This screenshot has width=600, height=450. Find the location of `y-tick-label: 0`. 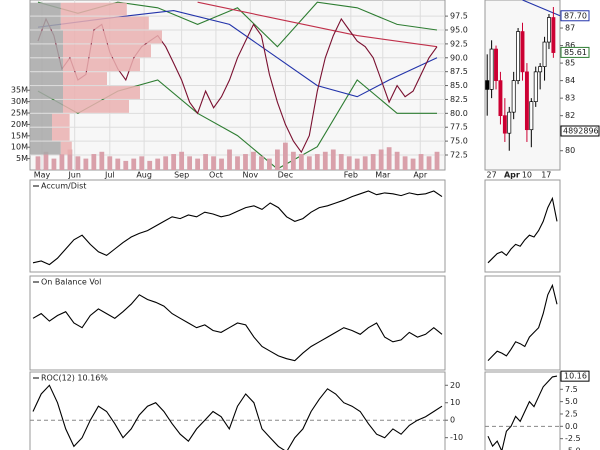

y-tick-label: 0 is located at coordinates (452, 420).